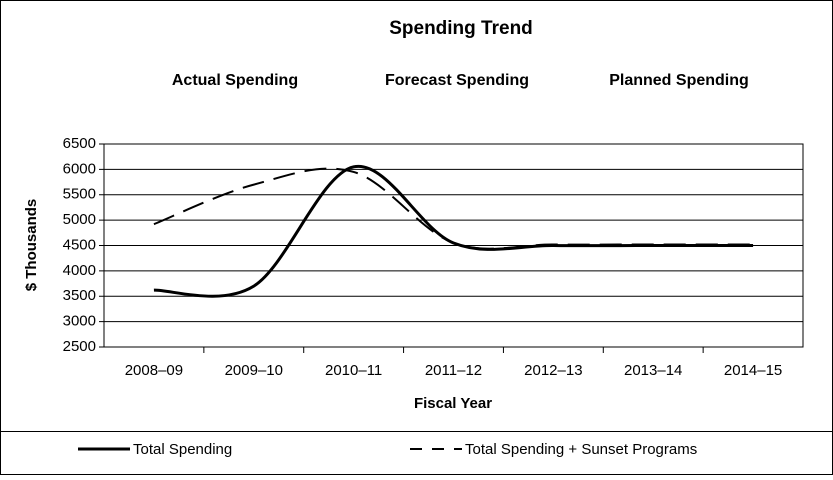 The image size is (833, 480). Describe the element at coordinates (679, 80) in the screenshot. I see `annotation: Planned Spending` at that location.